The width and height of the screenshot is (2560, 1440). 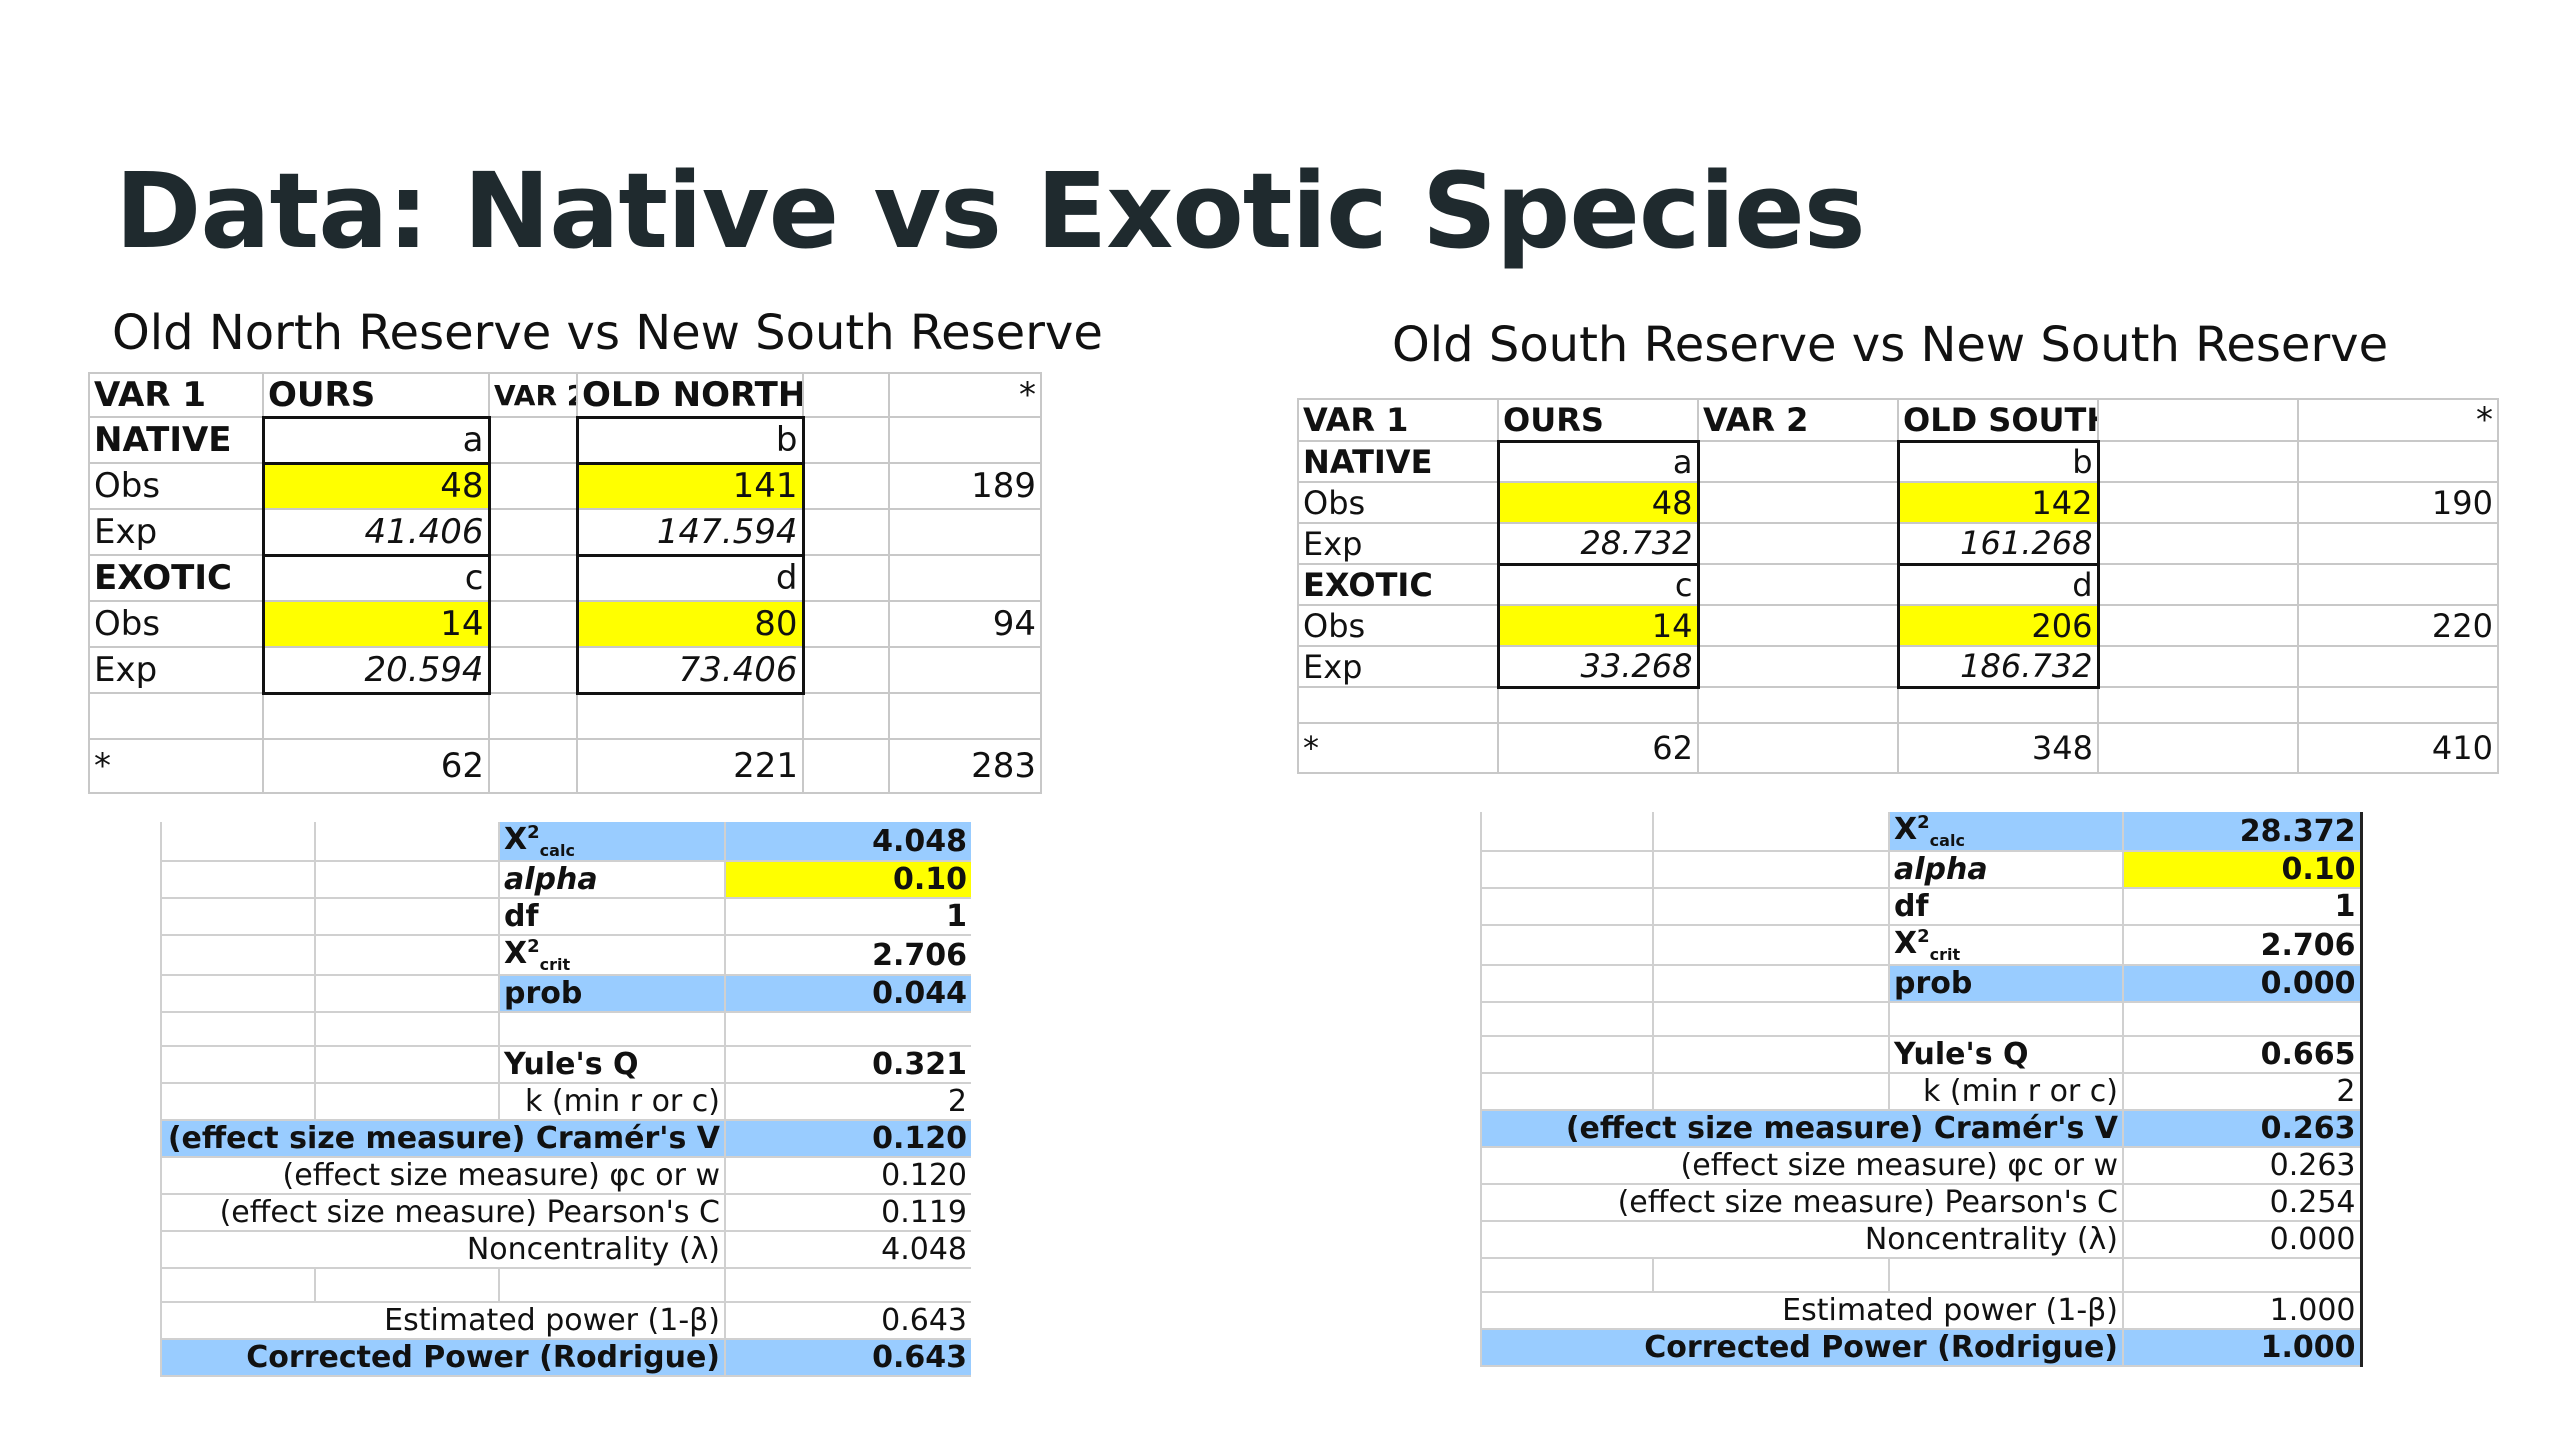 What do you see at coordinates (1801, 1129) in the screenshot?
I see `cramers-v-label: (effect size measure) Cramér's V` at bounding box center [1801, 1129].